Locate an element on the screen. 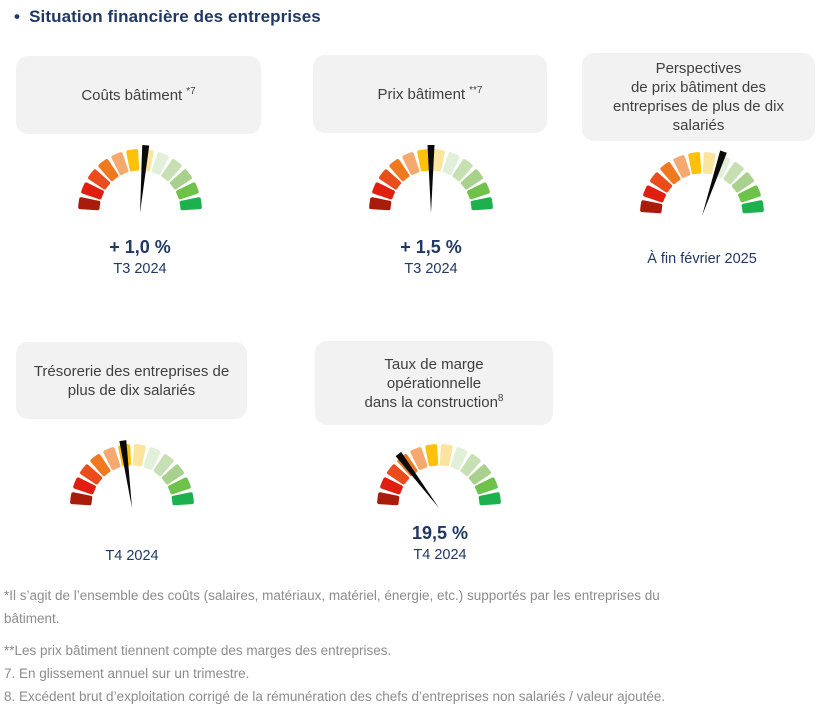 This screenshot has width=826, height=705. gauge-1-card: Coûts bâtiment *7 is located at coordinates (138, 95).